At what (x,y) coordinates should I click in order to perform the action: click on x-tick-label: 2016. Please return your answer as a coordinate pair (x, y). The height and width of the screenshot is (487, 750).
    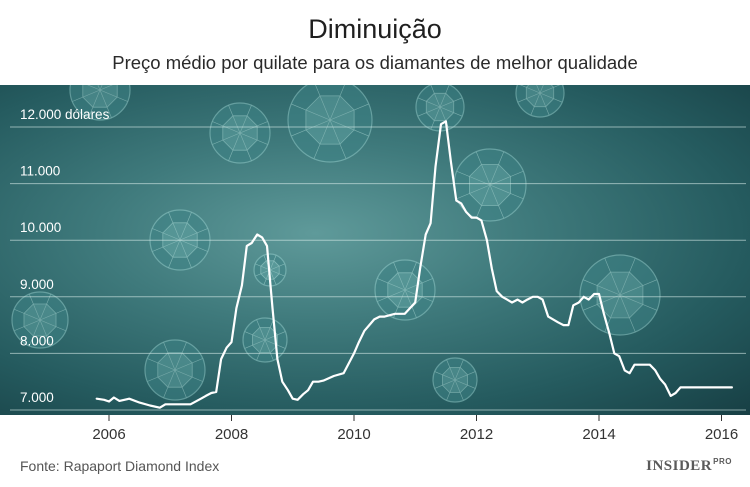
    Looking at the image, I should click on (721, 434).